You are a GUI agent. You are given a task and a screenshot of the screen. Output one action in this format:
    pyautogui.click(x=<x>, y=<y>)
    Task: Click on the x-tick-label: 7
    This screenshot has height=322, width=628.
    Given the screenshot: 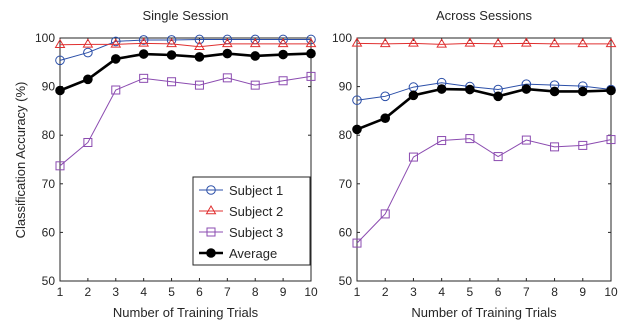 What is the action you would take?
    pyautogui.click(x=227, y=292)
    